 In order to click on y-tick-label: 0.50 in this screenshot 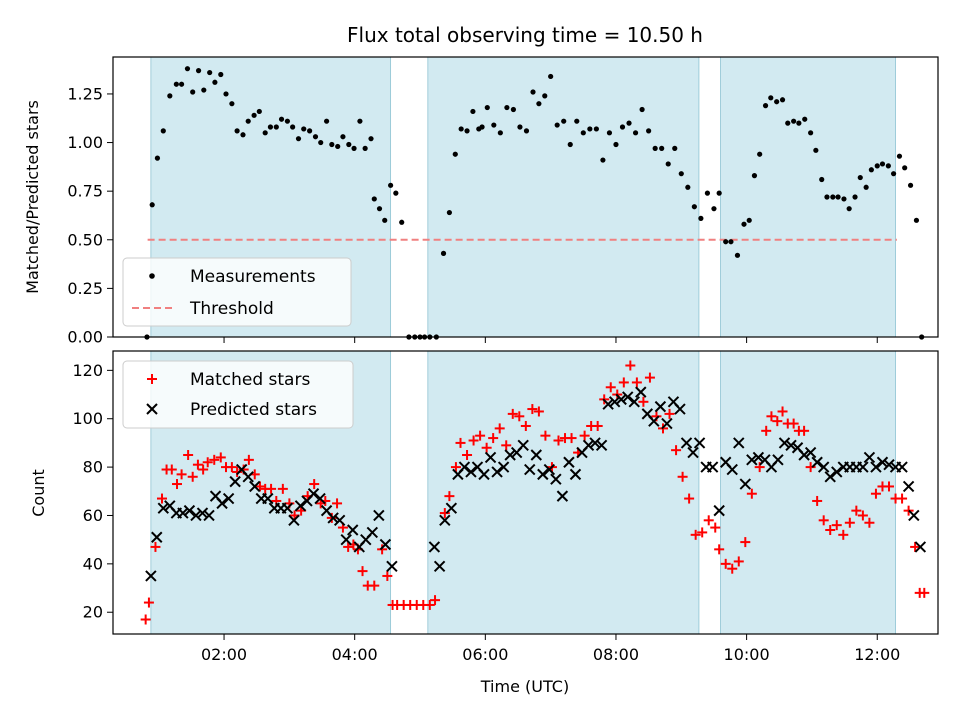, I will do `click(85, 239)`.